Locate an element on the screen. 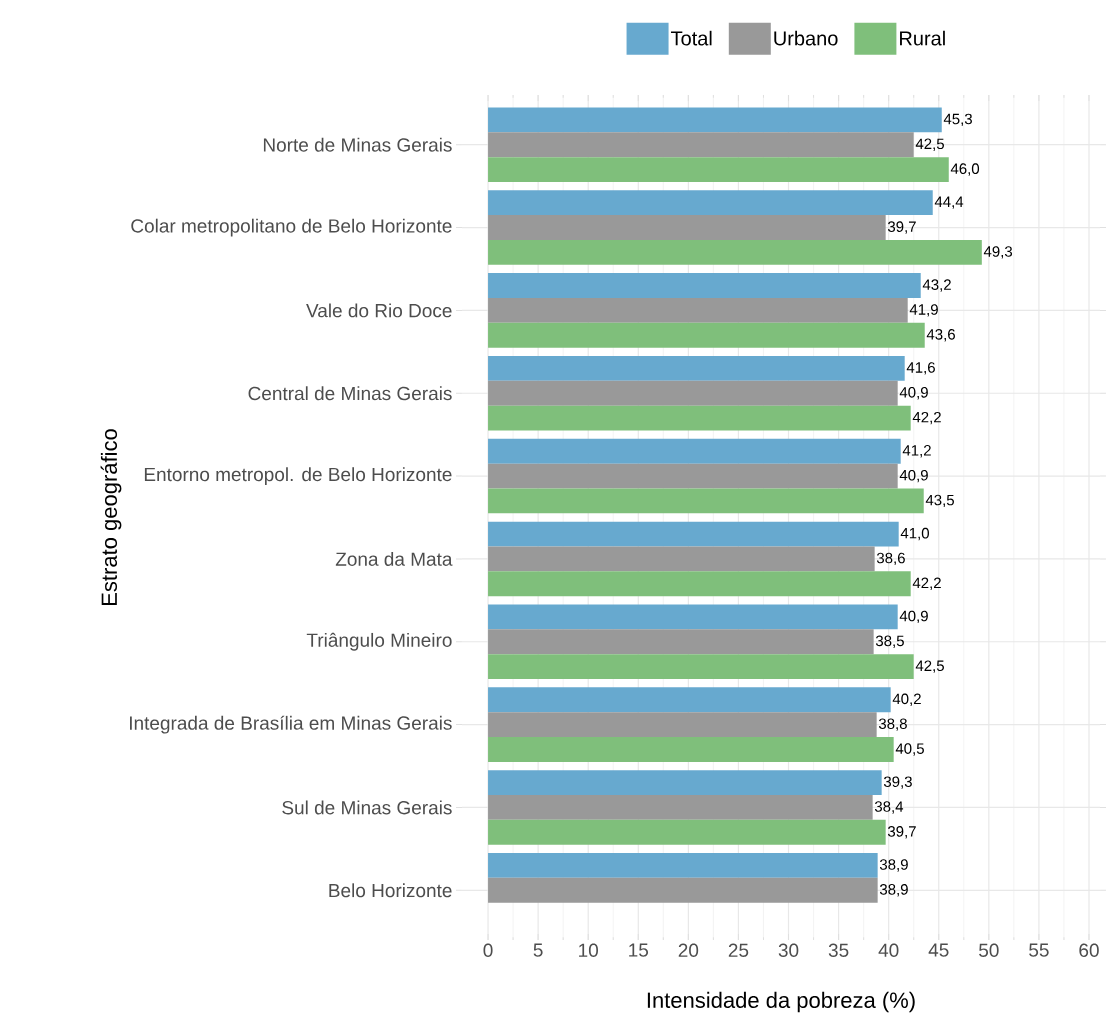 The width and height of the screenshot is (1106, 1032). data-label: 38,4 is located at coordinates (889, 807).